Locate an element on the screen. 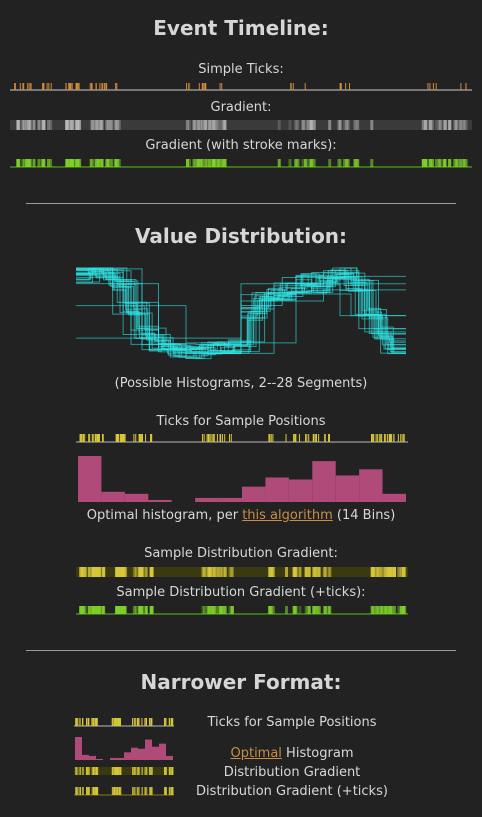 This screenshot has height=817, width=482. green-gradient-strip is located at coordinates (241, 163).